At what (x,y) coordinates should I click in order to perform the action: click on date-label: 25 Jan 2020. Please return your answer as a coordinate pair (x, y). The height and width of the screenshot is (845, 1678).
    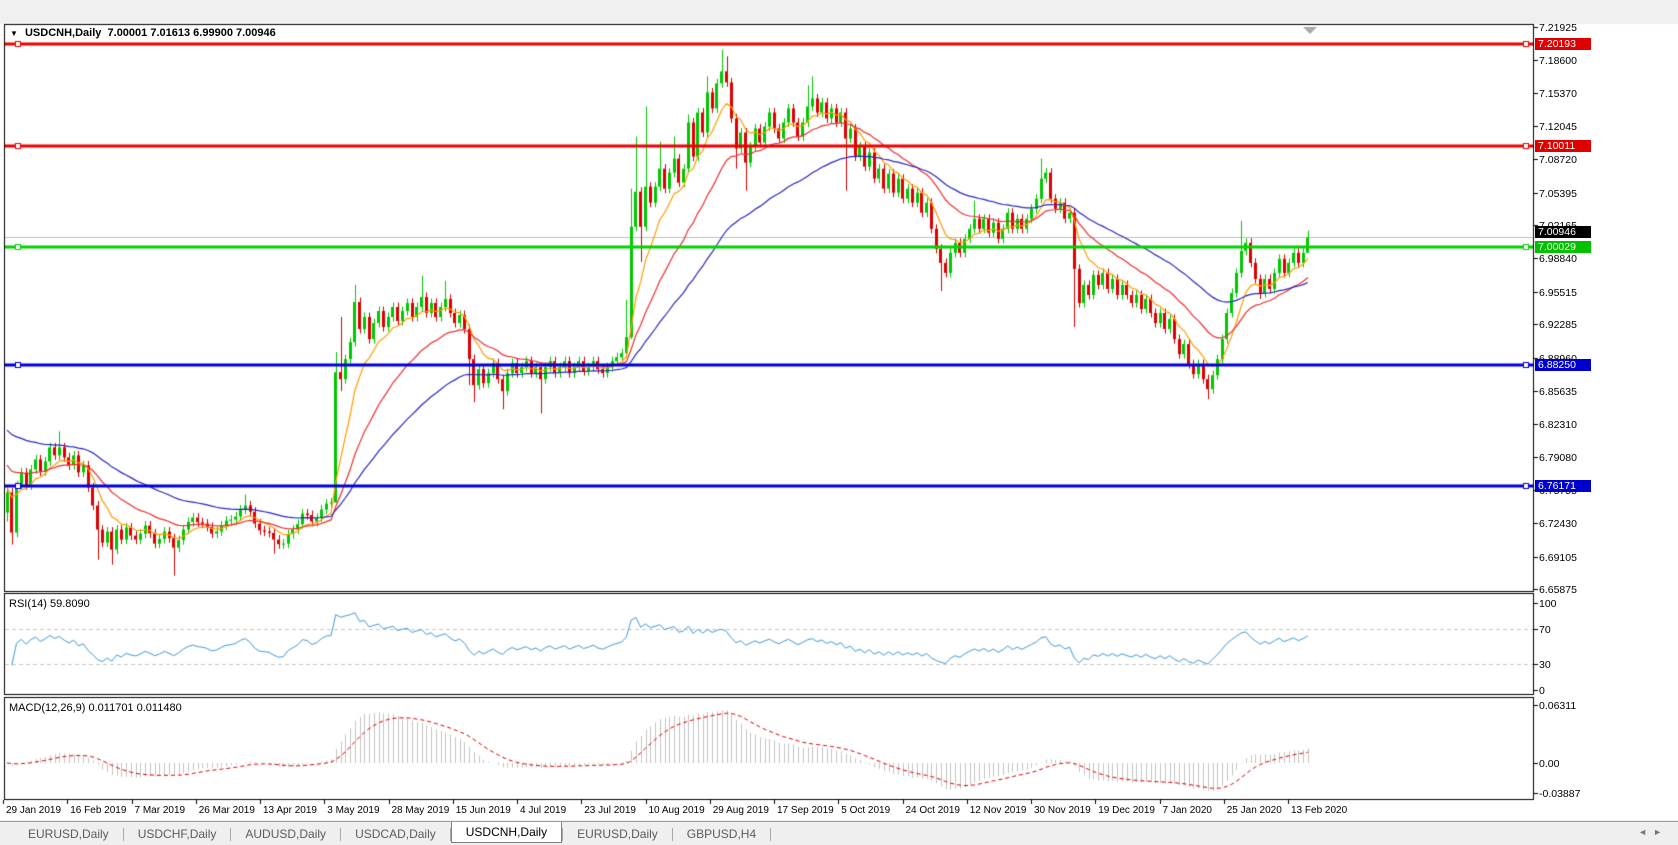
    Looking at the image, I should click on (1254, 810).